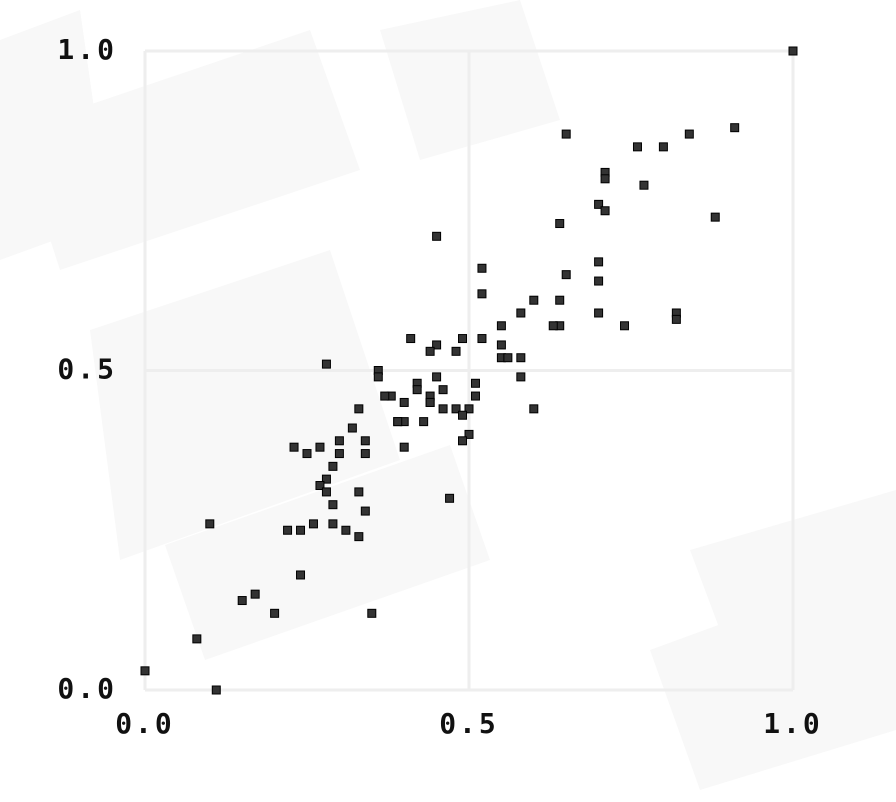 The width and height of the screenshot is (896, 802). What do you see at coordinates (87, 688) in the screenshot?
I see `y-tick-label: 0.0` at bounding box center [87, 688].